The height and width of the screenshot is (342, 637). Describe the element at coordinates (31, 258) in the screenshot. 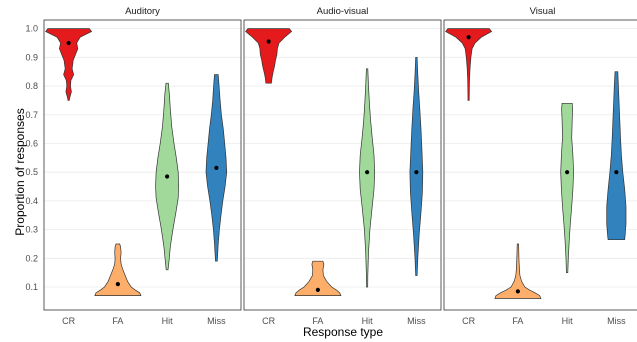

I see `y-tick-label: 0.2` at that location.